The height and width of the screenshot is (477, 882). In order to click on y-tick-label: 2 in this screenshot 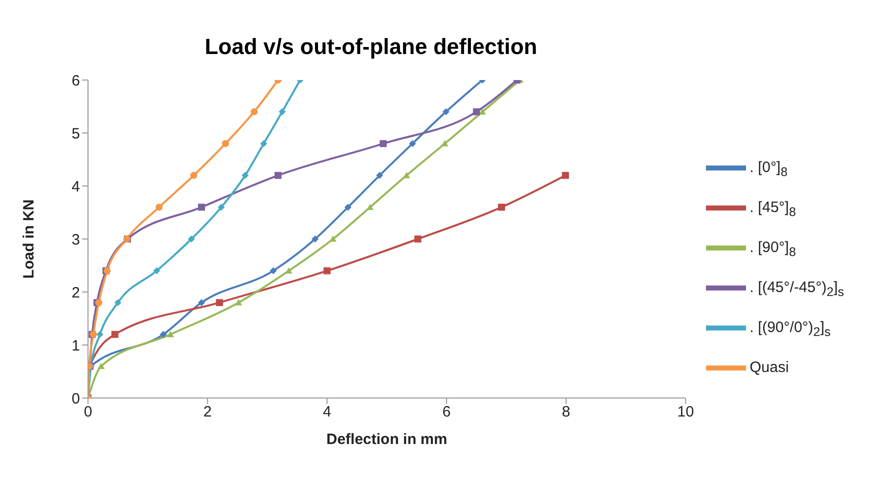, I will do `click(76, 293)`.